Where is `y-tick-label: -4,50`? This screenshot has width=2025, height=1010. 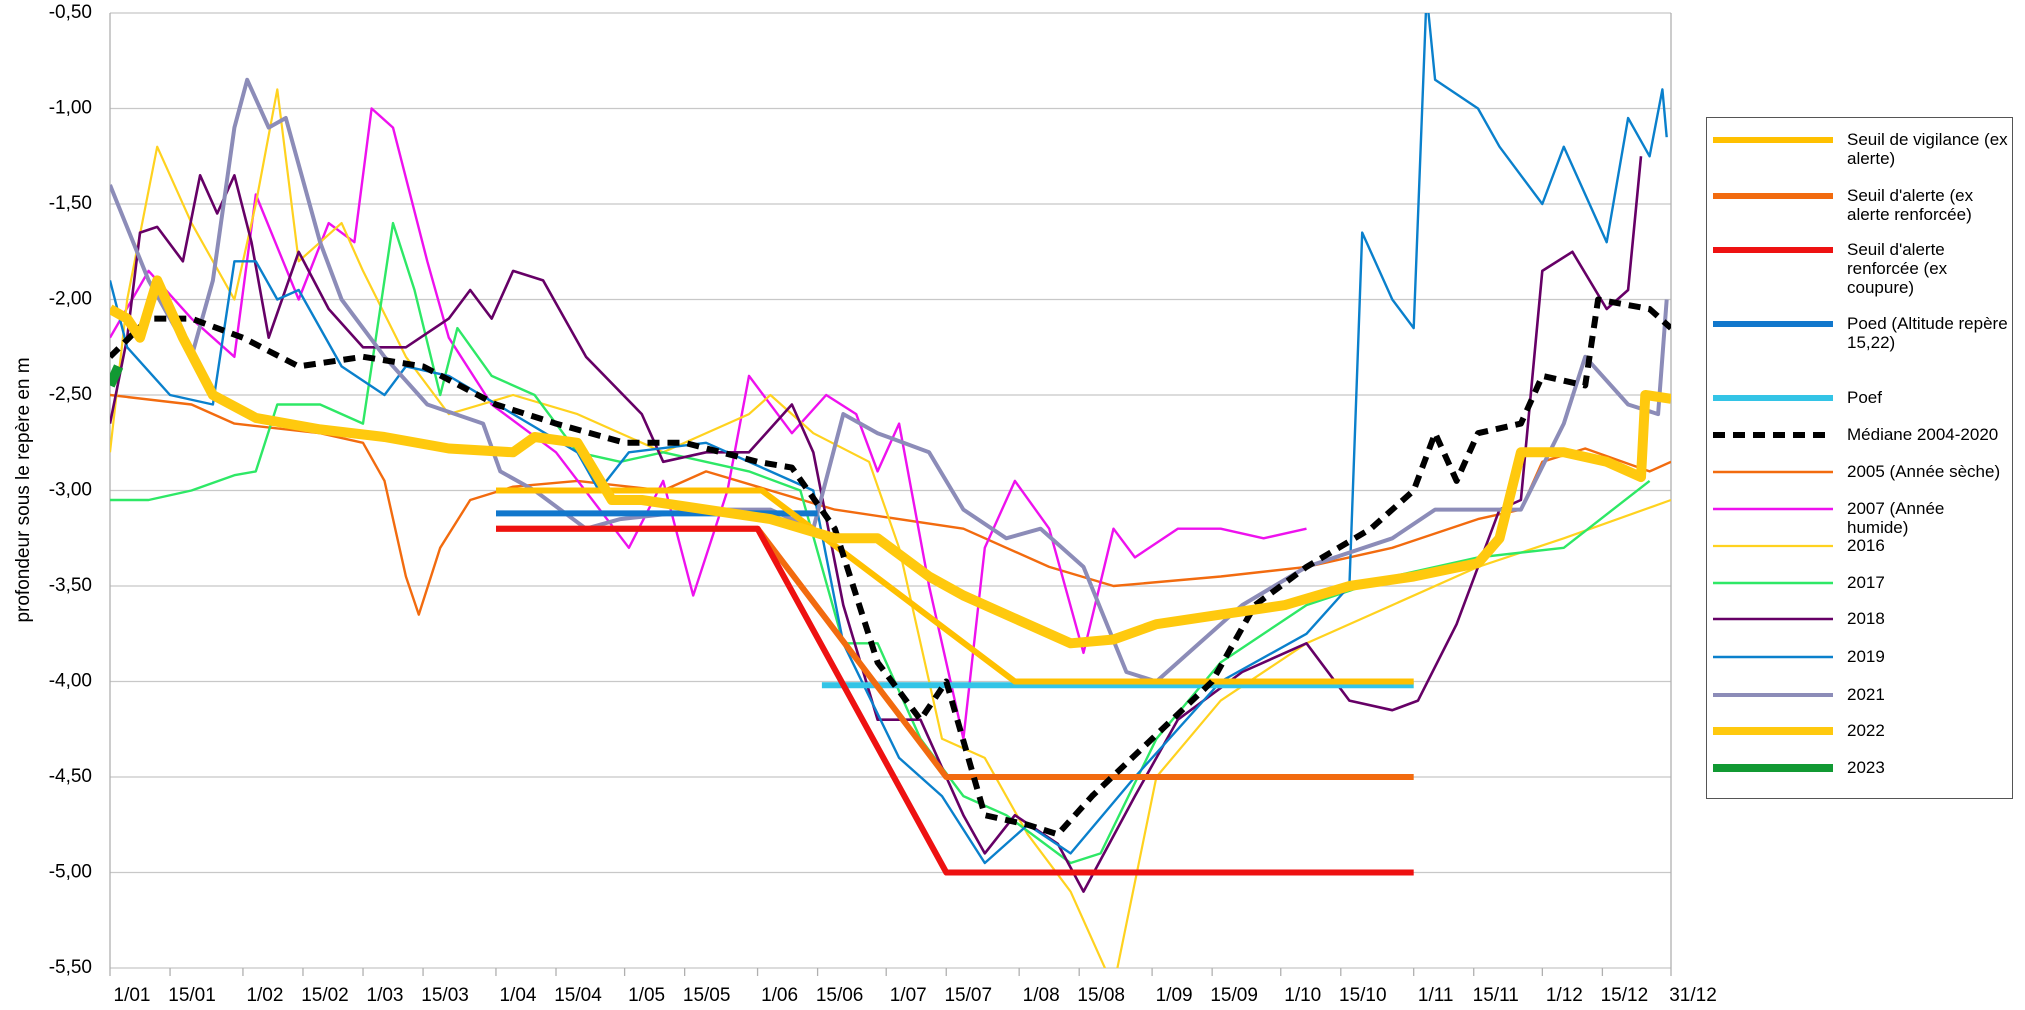 y-tick-label: -4,50 is located at coordinates (70, 776).